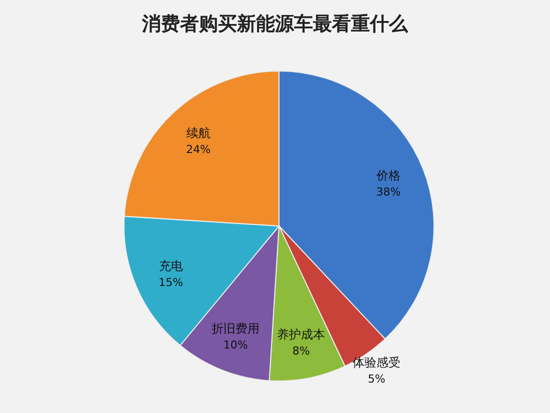  Describe the element at coordinates (236, 329) in the screenshot. I see `slice-label: 折旧费用` at that location.